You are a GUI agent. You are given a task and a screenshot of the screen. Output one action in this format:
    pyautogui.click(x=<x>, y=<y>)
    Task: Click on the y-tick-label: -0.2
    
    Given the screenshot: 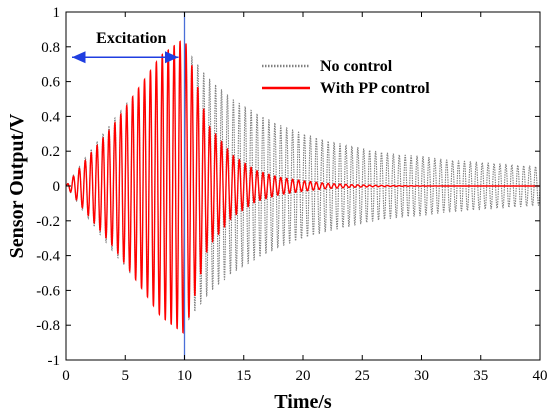 What is the action you would take?
    pyautogui.click(x=48, y=222)
    